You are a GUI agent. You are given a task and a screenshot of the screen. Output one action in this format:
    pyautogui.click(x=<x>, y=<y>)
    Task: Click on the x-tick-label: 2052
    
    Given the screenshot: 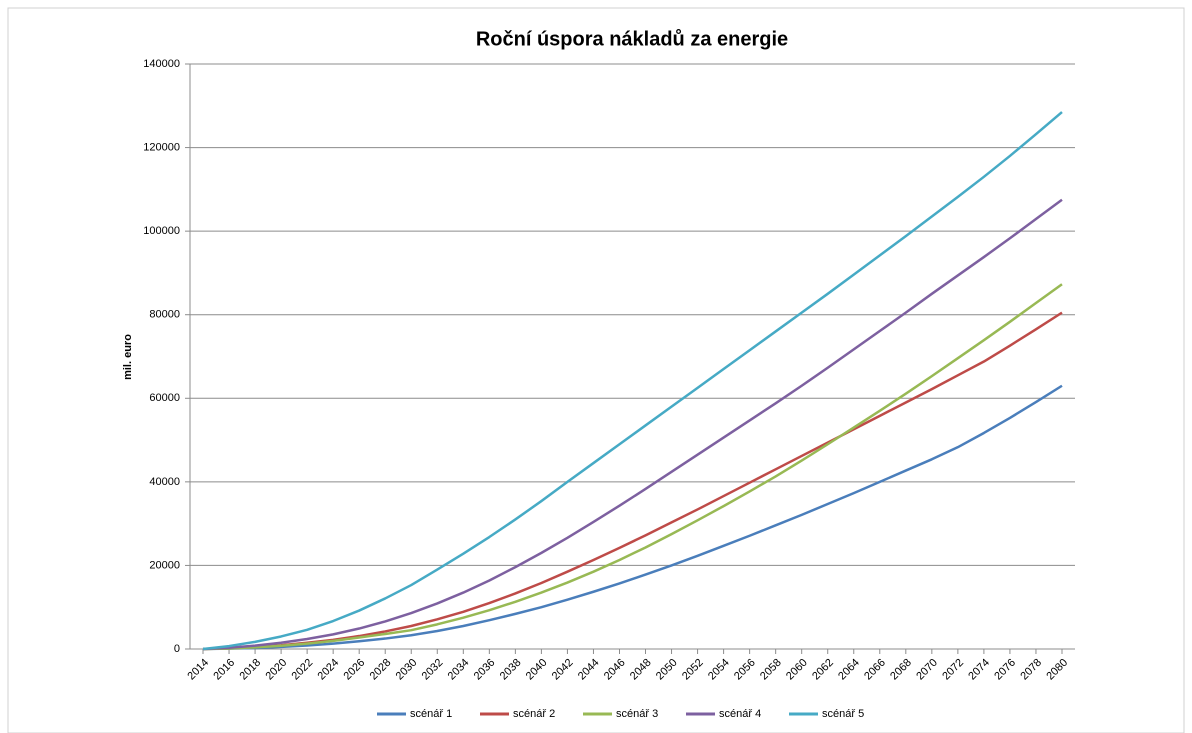 What is the action you would take?
    pyautogui.click(x=693, y=670)
    